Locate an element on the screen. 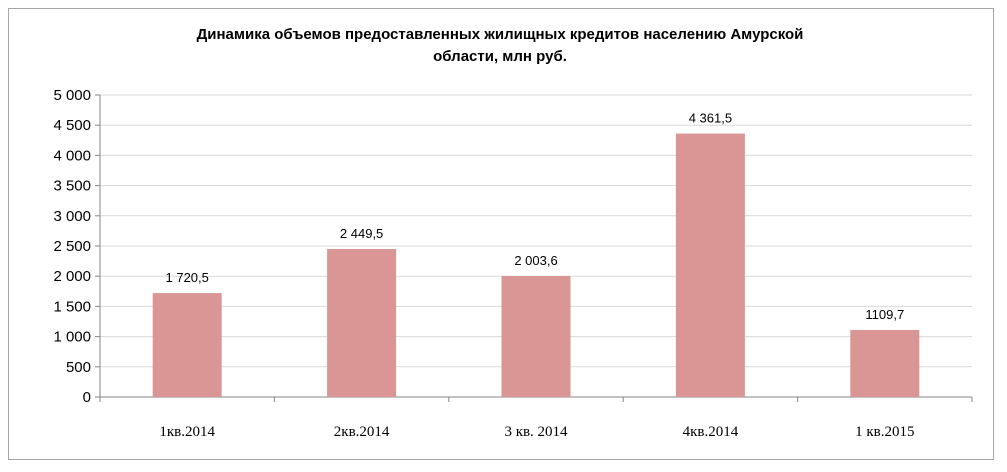  chart-title-line-2: области, млн руб. is located at coordinates (500, 56).